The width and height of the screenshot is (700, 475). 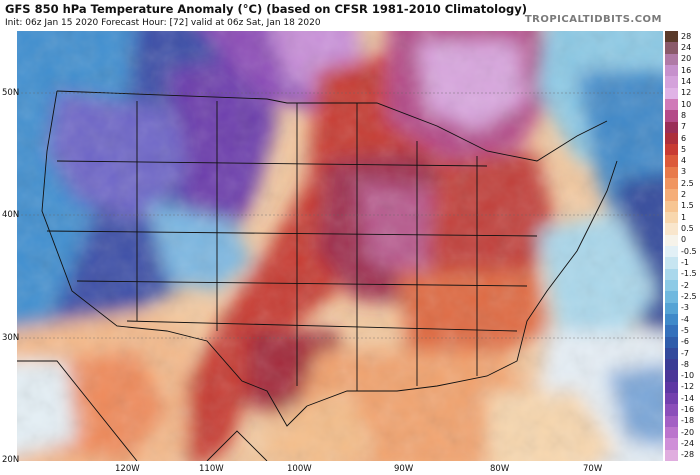 I want to click on brand-watermark: TROPICALTIDBITS.COM, so click(x=593, y=19).